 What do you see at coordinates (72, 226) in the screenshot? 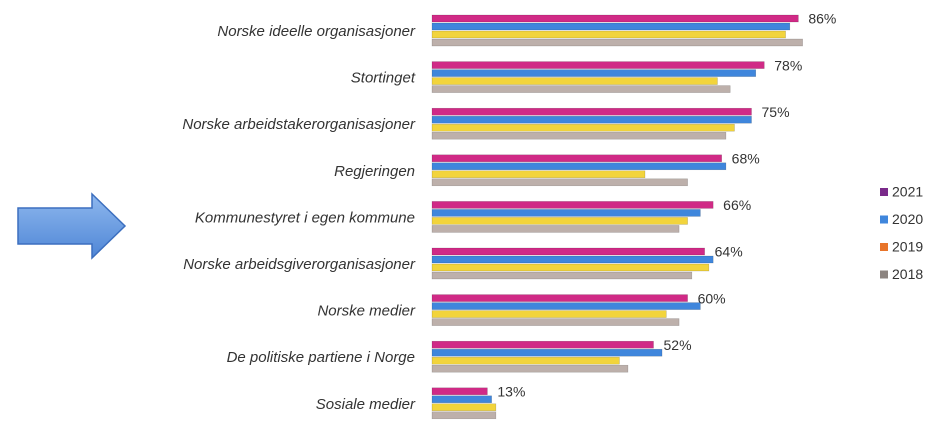
I see `arrow` at bounding box center [72, 226].